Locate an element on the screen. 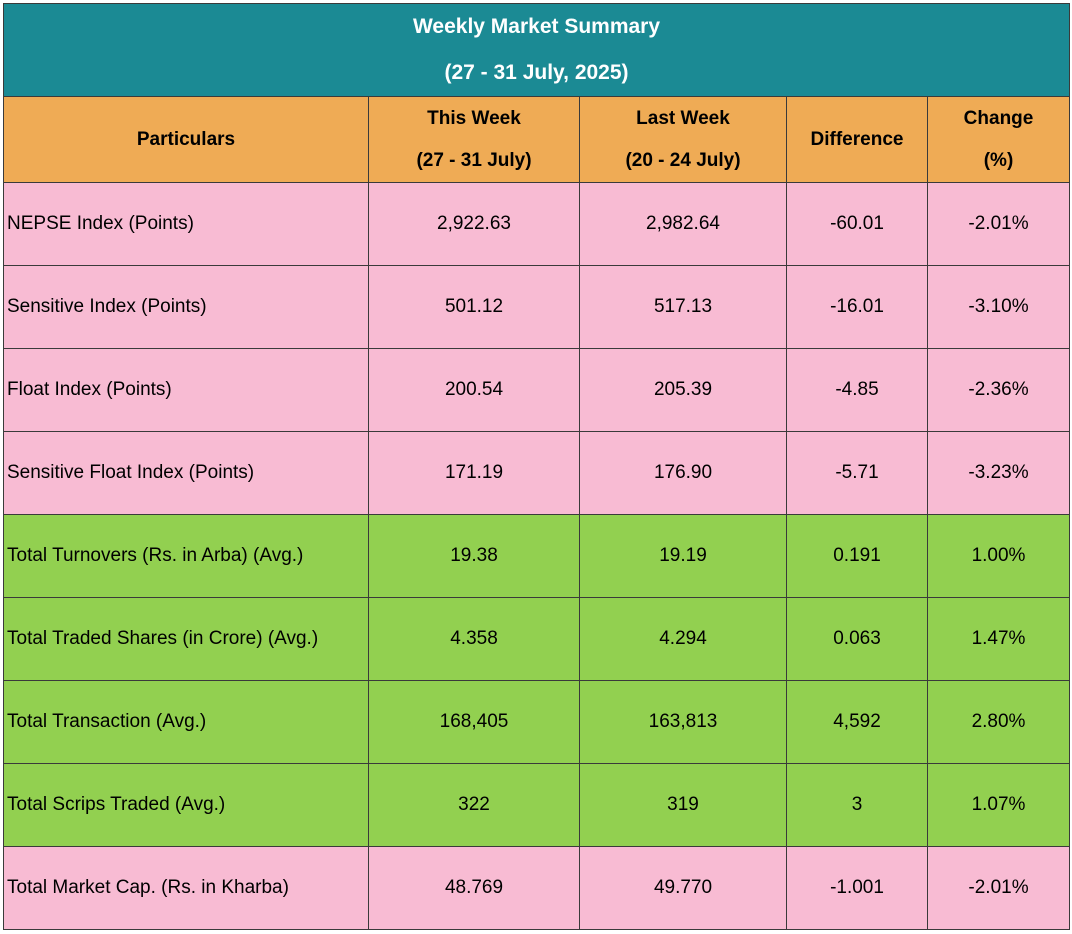 The width and height of the screenshot is (1072, 934). title-line-1: Weekly Market Summary is located at coordinates (536, 26).